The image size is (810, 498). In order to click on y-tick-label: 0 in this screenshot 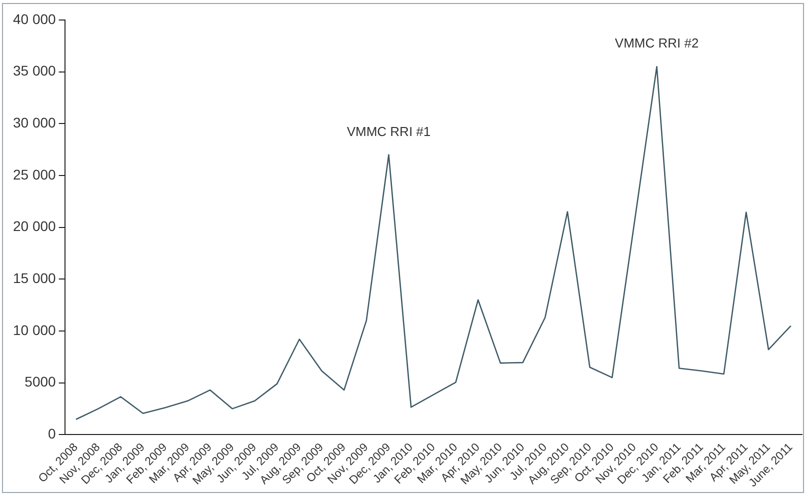, I will do `click(52, 433)`.